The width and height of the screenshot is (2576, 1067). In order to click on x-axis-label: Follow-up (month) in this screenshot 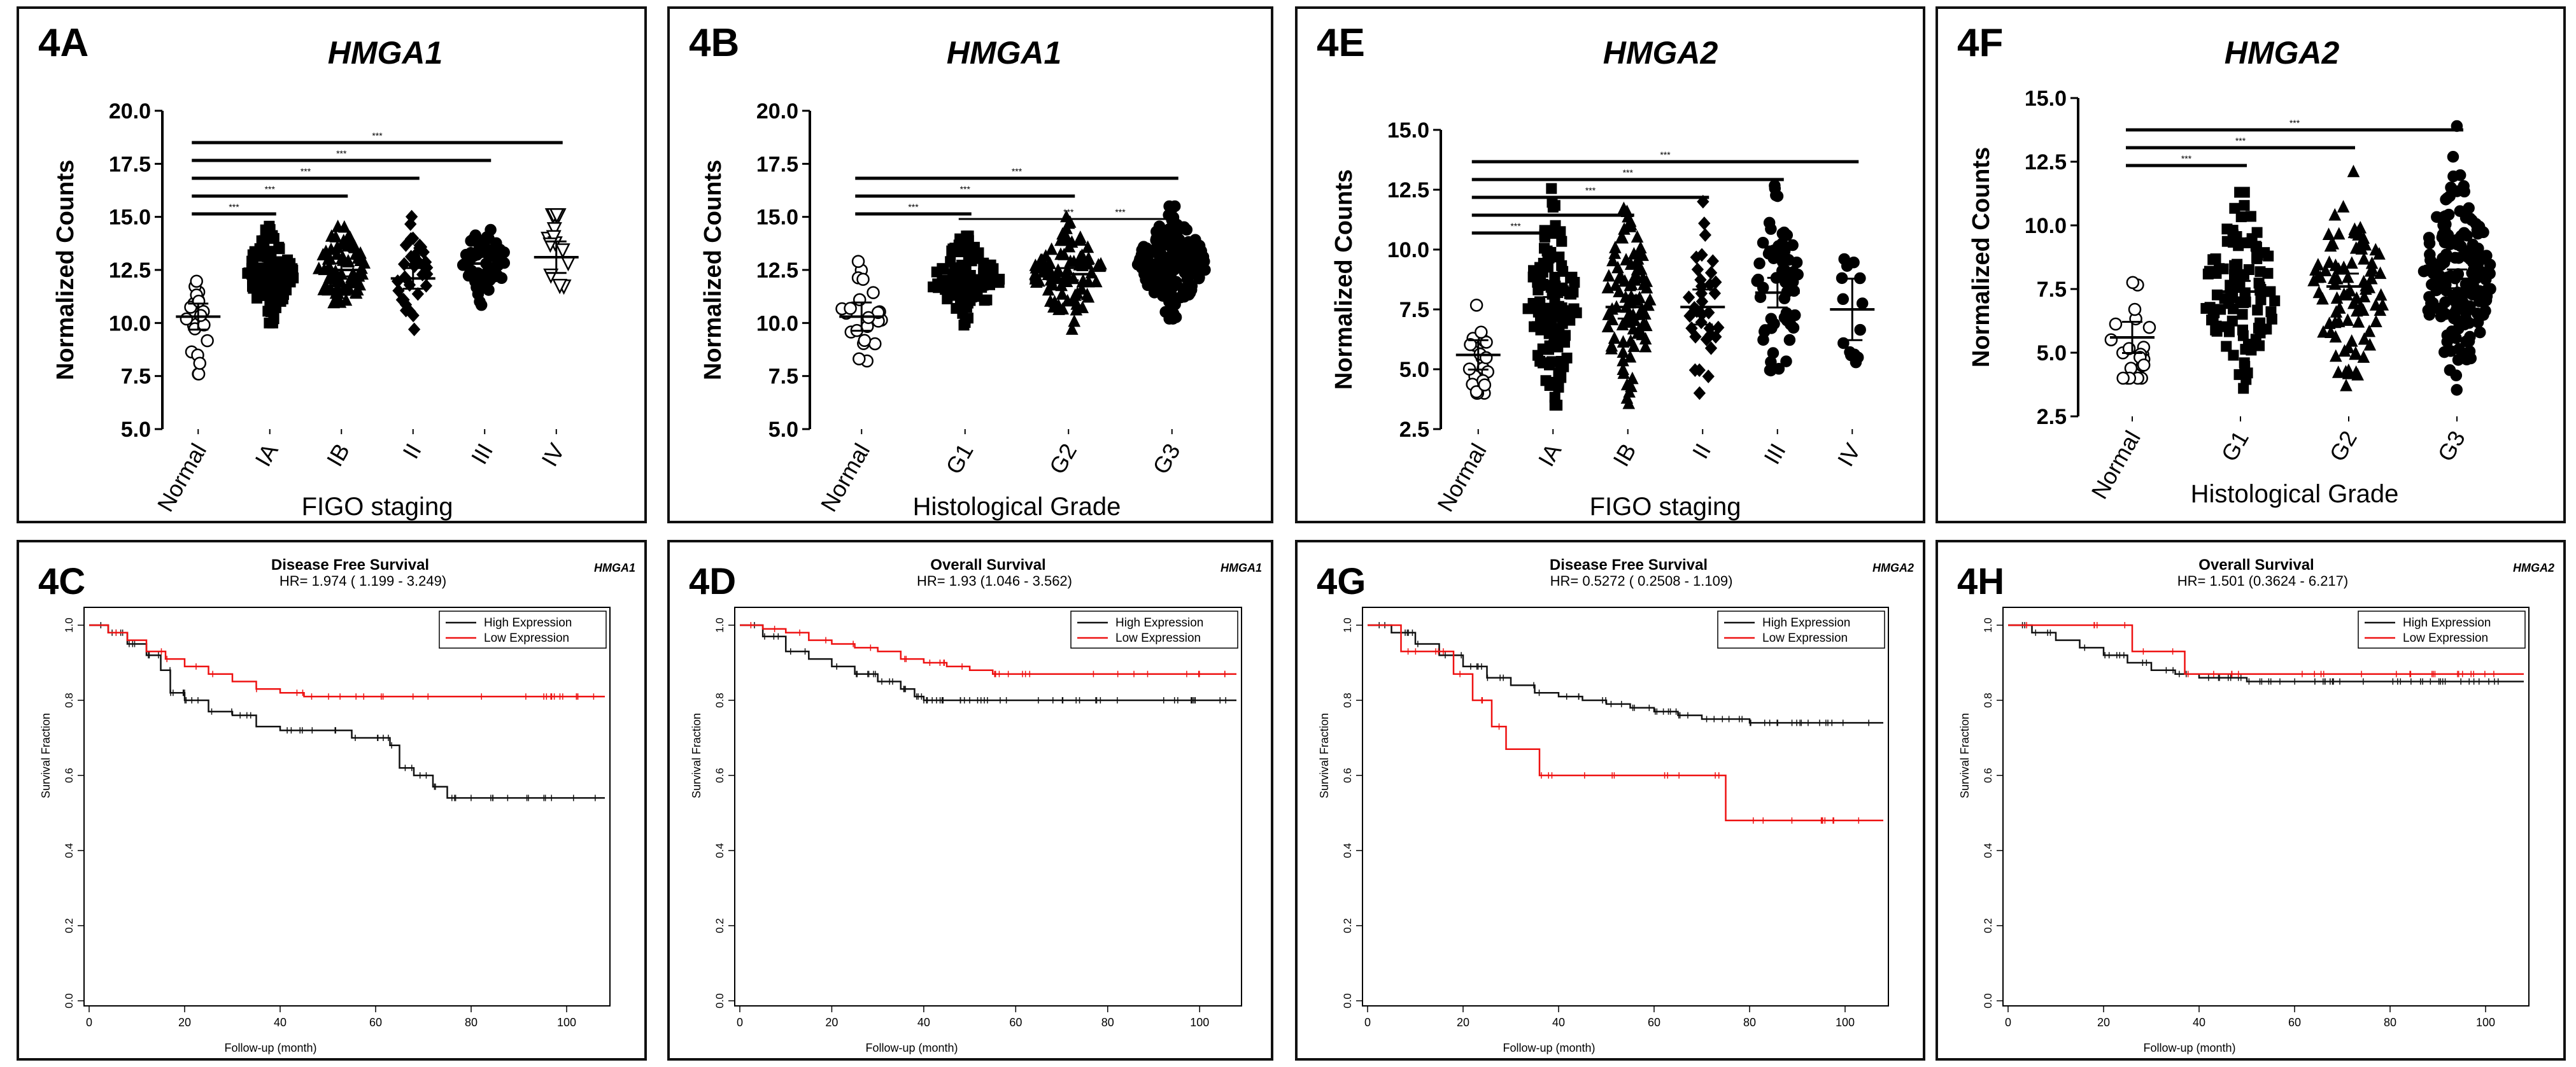, I will do `click(2189, 1048)`.